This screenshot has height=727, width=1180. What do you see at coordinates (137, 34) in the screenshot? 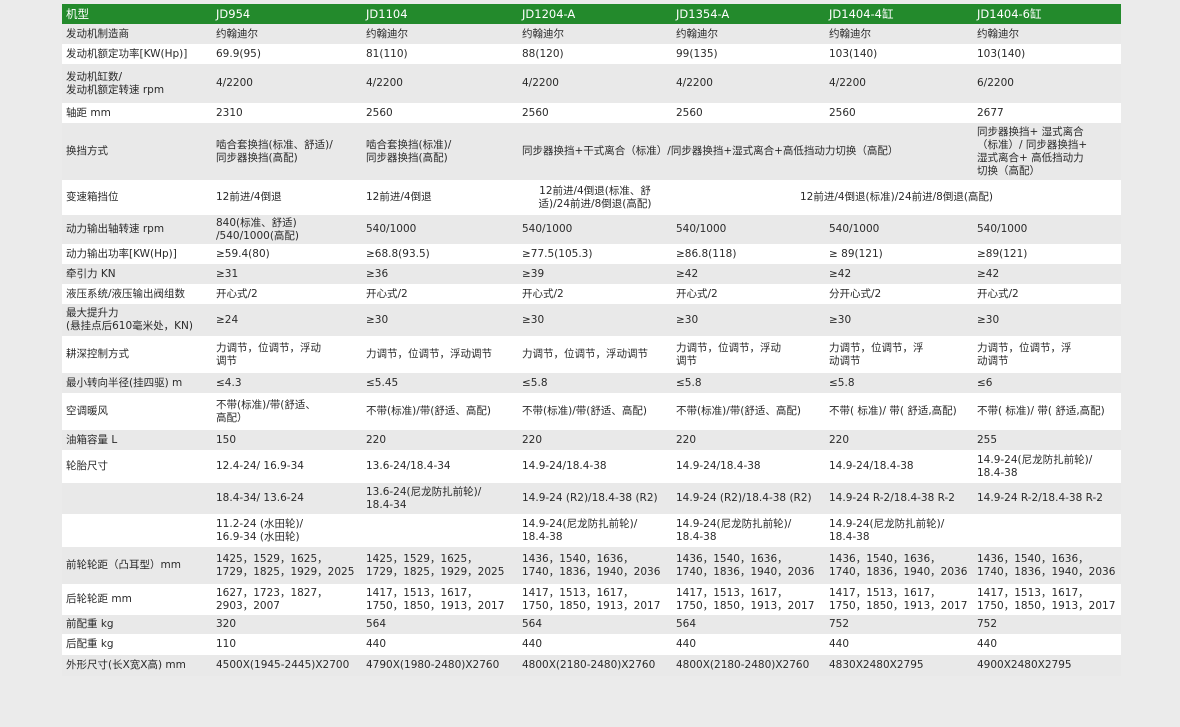
I see `spec-label: 发动机制造商` at bounding box center [137, 34].